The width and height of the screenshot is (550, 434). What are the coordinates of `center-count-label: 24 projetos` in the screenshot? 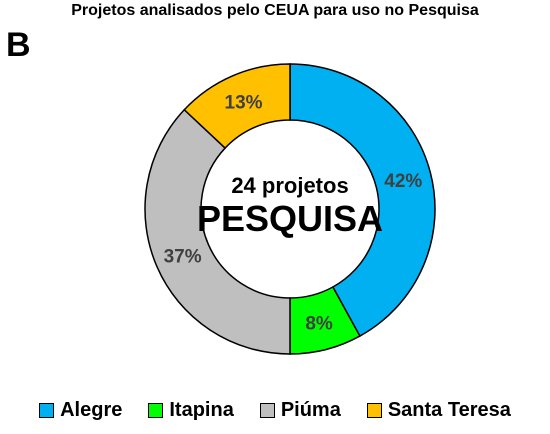 It's located at (289, 185).